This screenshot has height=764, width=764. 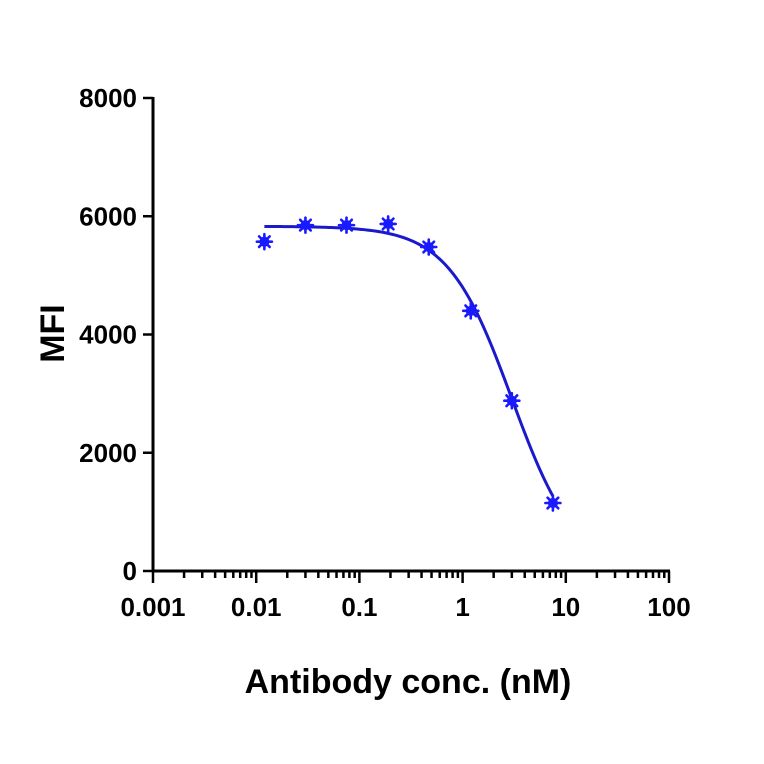 I want to click on x-tick-label: 100, so click(x=668, y=607).